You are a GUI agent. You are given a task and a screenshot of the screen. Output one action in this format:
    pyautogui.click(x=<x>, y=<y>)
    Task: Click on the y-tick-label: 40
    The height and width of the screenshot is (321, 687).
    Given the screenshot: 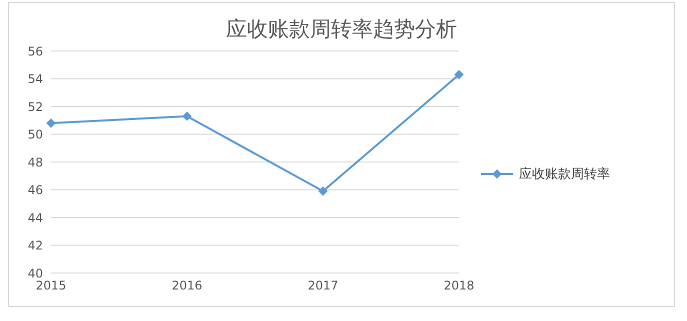 What is the action you would take?
    pyautogui.click(x=35, y=273)
    